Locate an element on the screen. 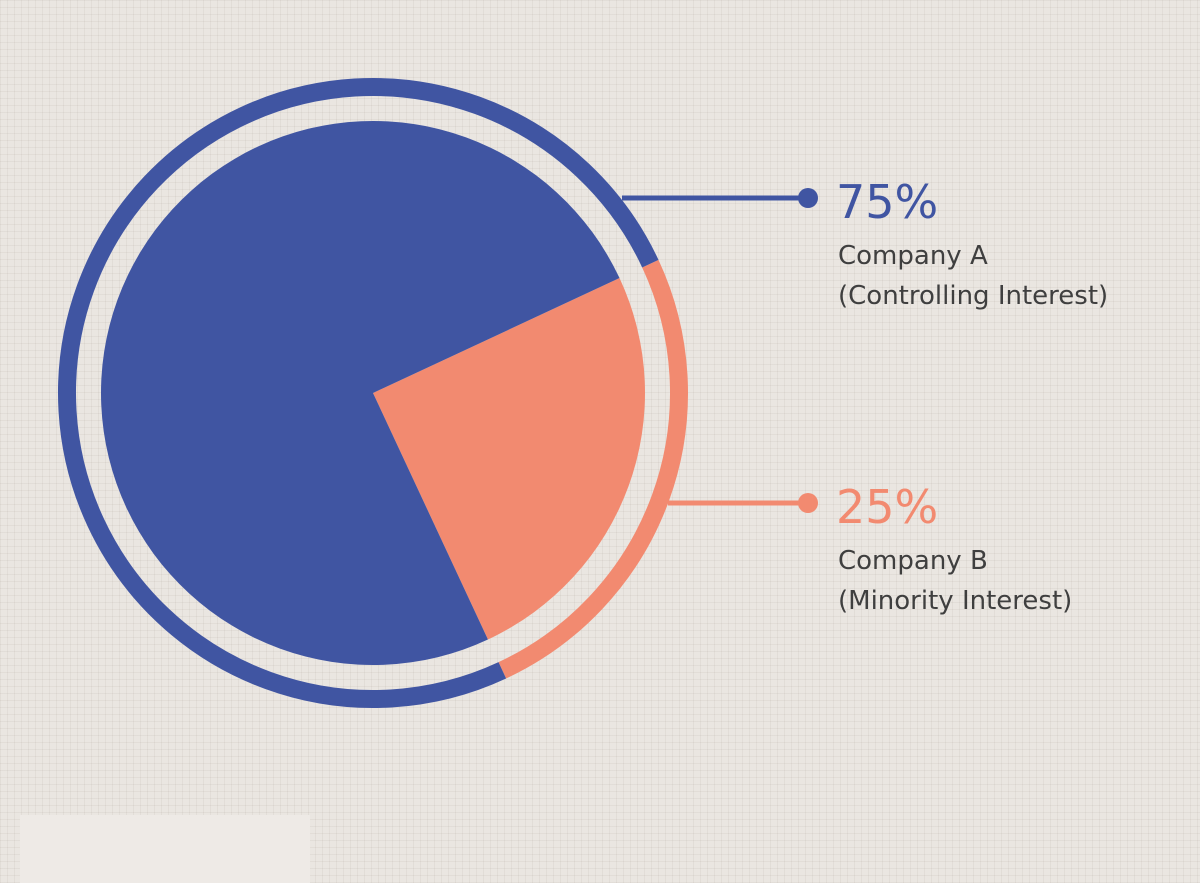 The width and height of the screenshot is (1200, 883). callout-company-b: 25% Company B (Minority Interest) is located at coordinates (870, 548).